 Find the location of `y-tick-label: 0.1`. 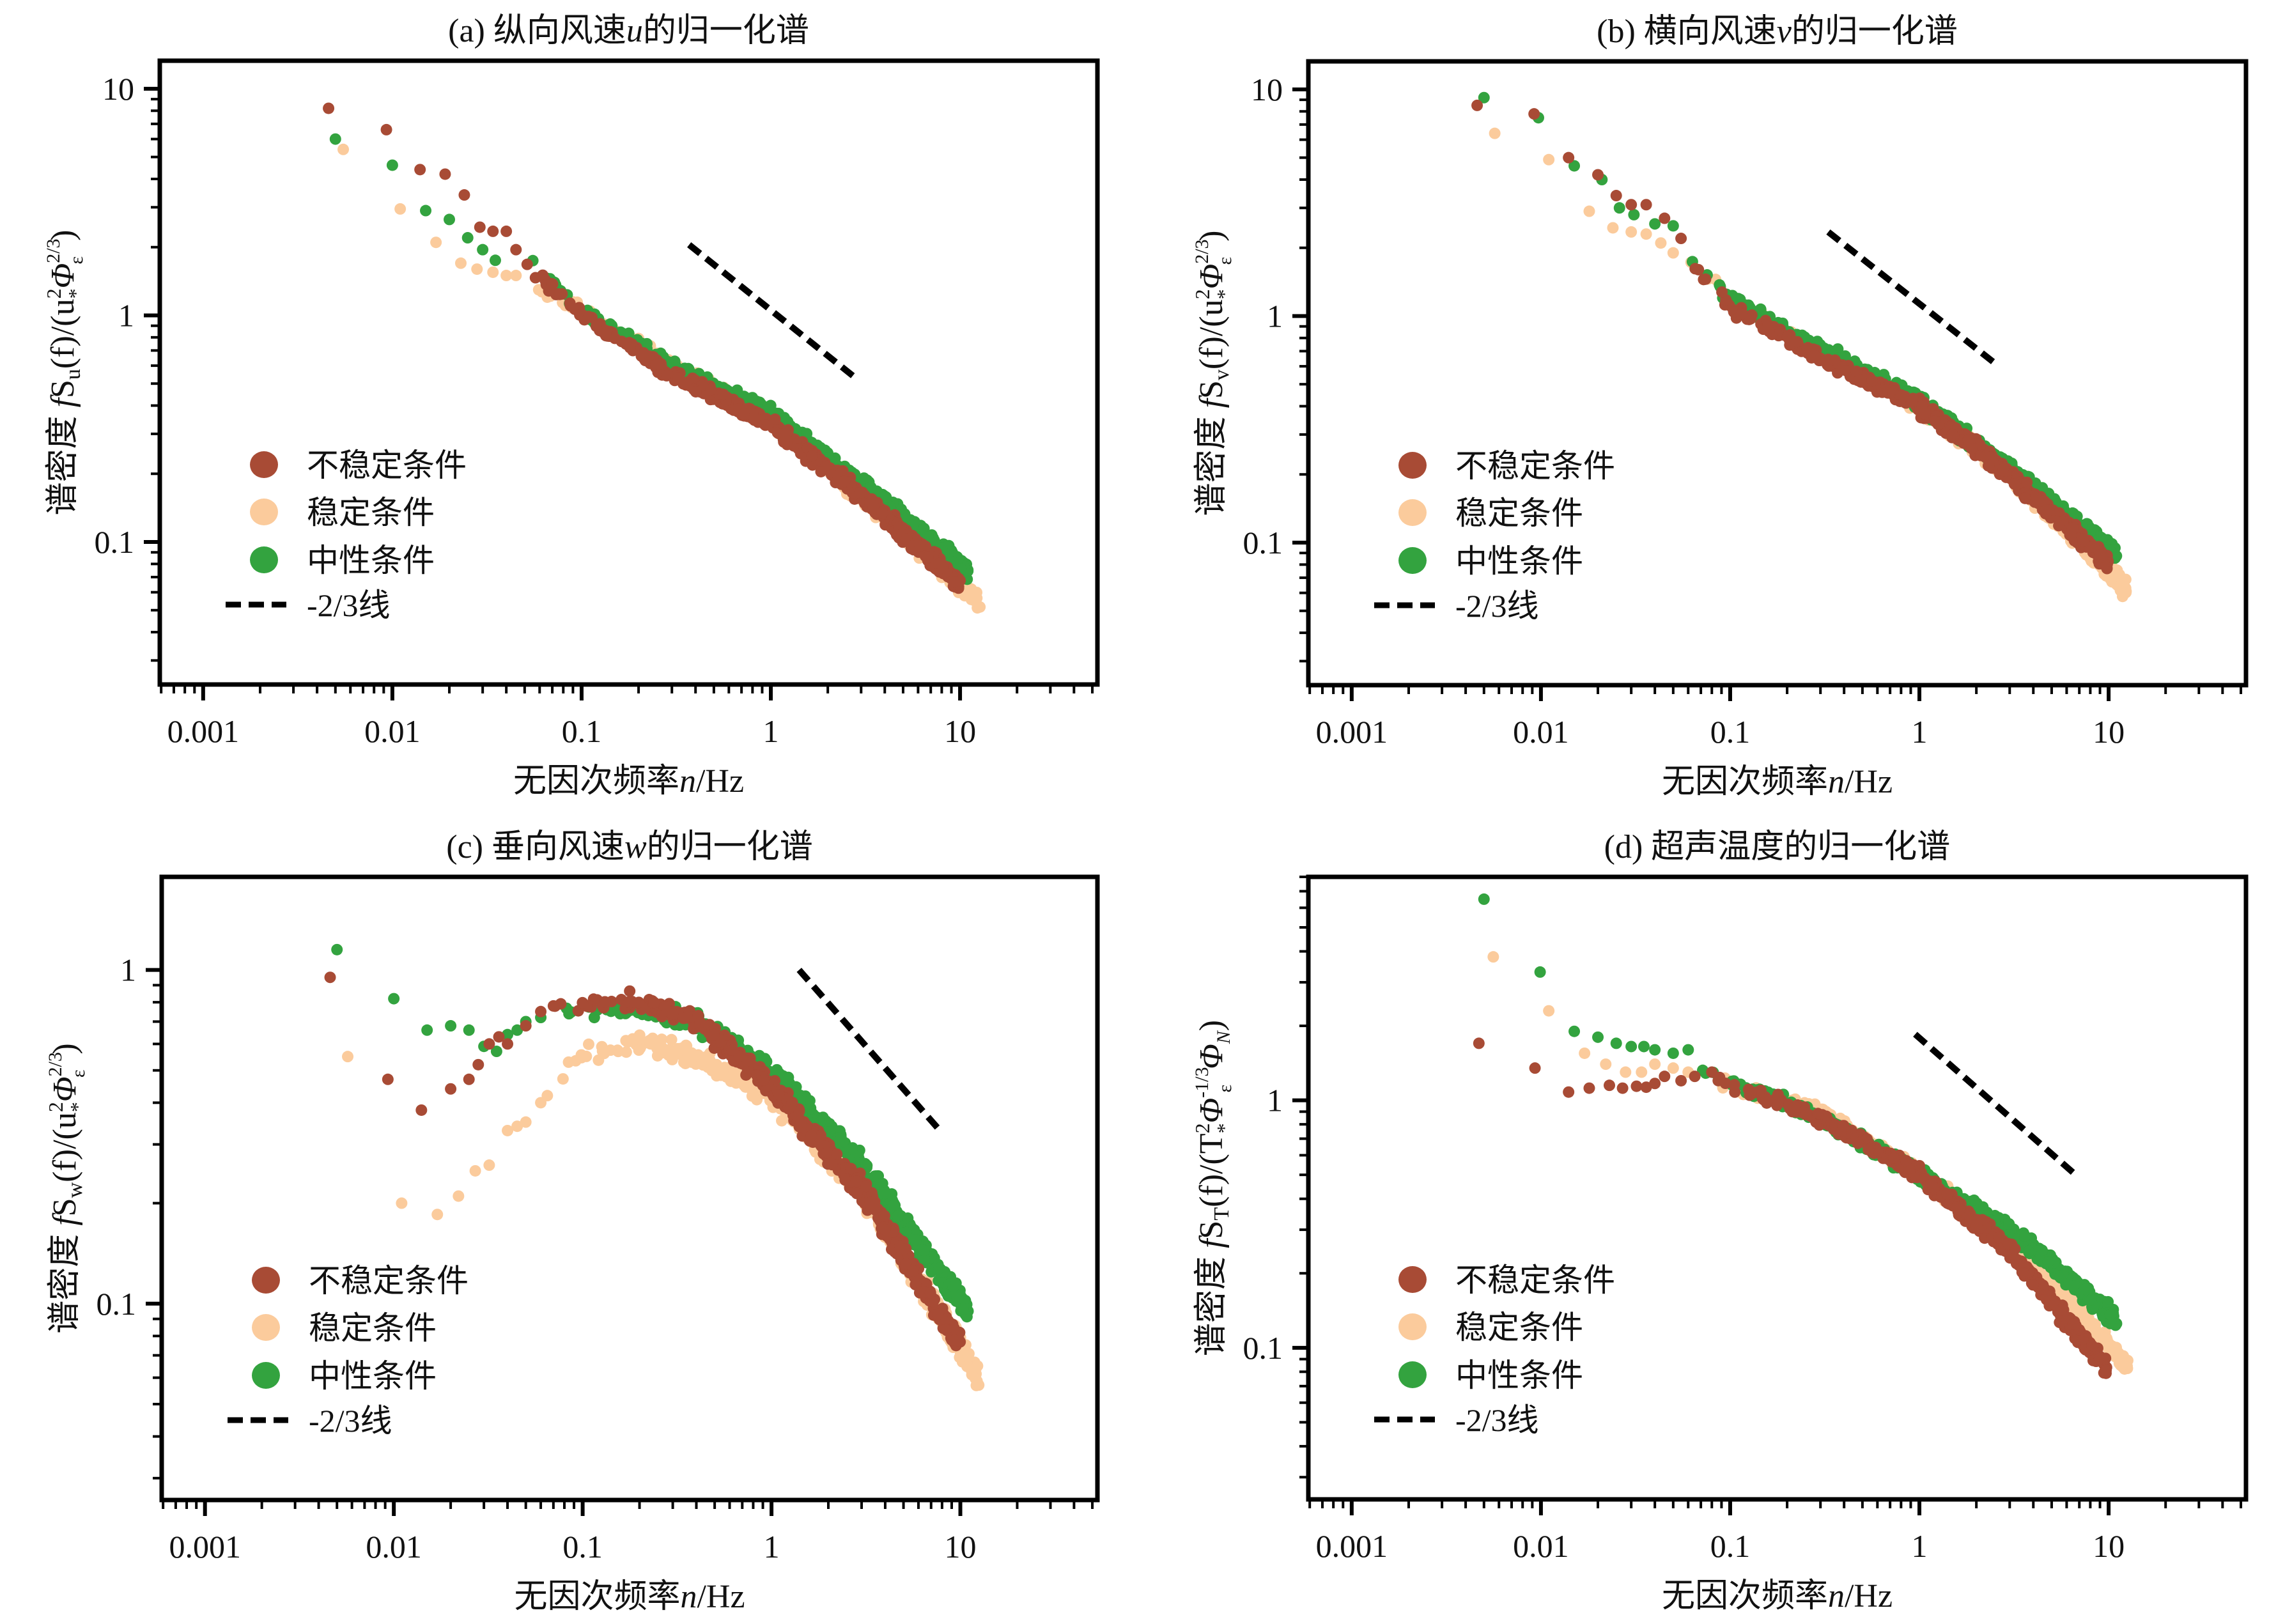

y-tick-label: 0.1 is located at coordinates (1263, 543).